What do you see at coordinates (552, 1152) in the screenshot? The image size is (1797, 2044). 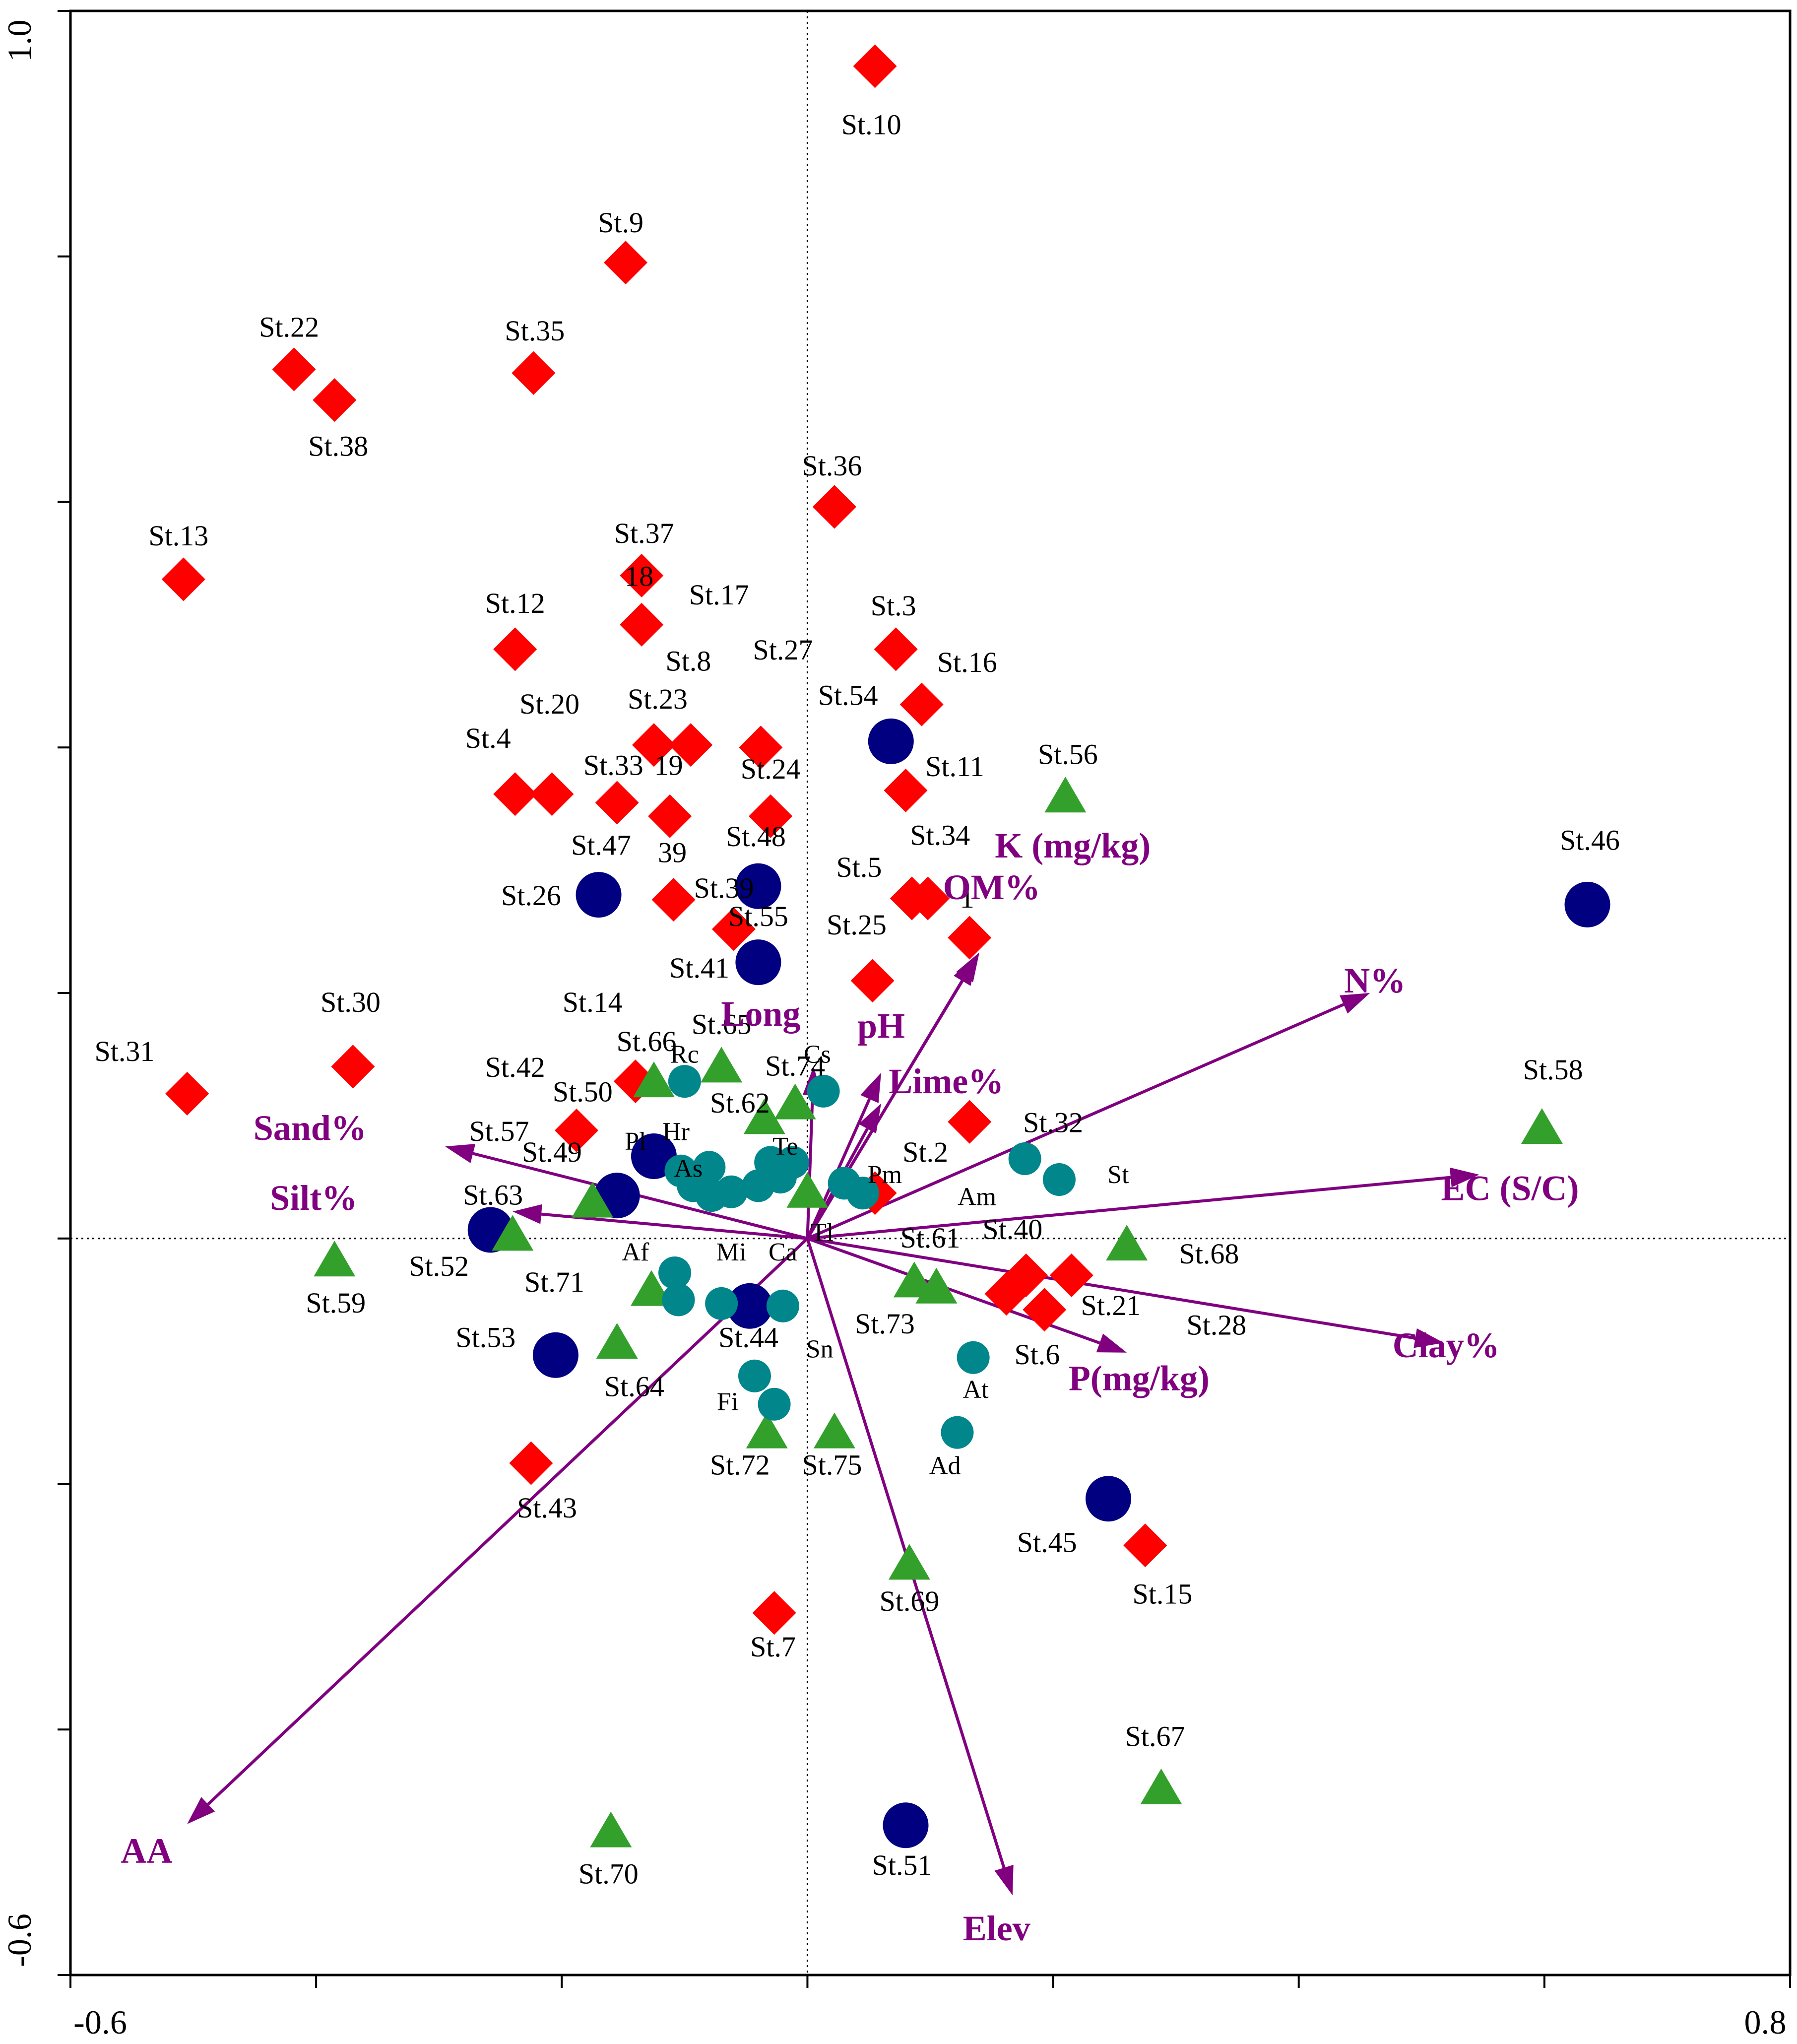 I see `site-label-st-49: St.49` at bounding box center [552, 1152].